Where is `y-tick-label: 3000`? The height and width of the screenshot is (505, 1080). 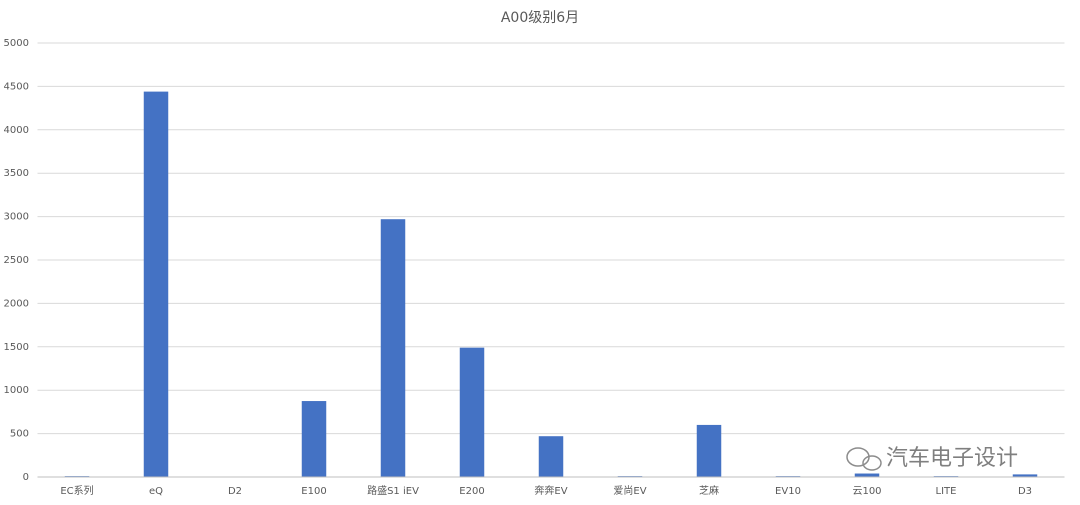
y-tick-label: 3000 is located at coordinates (16, 217).